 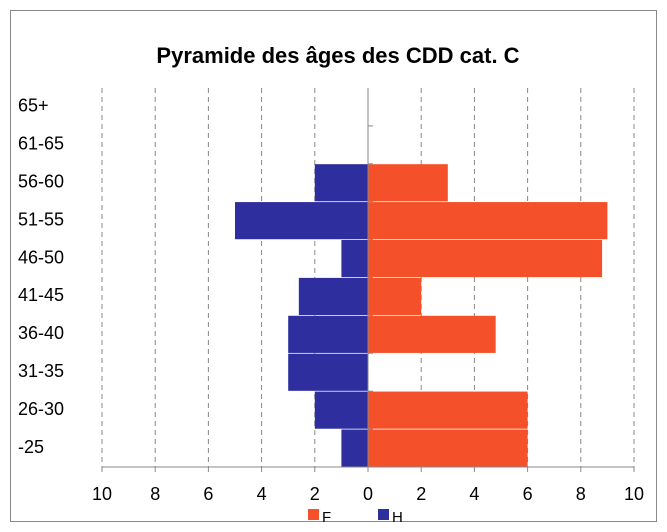 What do you see at coordinates (41, 182) in the screenshot?
I see `y-tick-label: 56-60` at bounding box center [41, 182].